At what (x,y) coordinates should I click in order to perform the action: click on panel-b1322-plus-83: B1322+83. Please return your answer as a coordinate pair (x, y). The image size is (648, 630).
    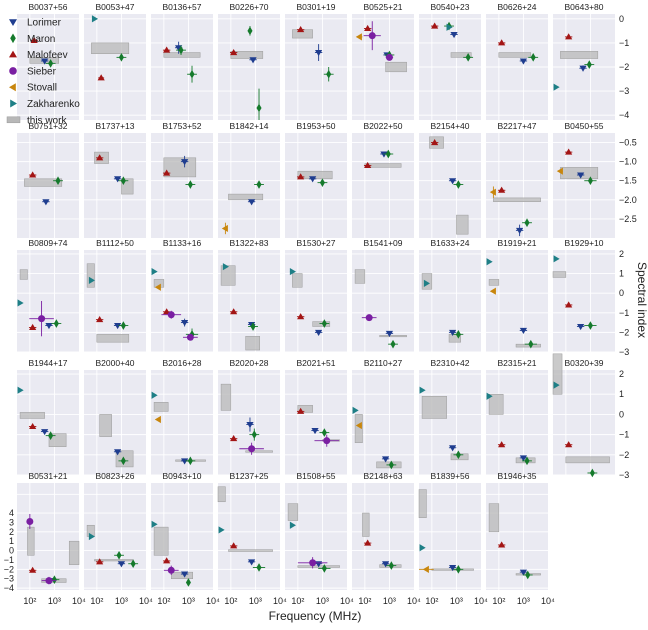
    Looking at the image, I should click on (249, 295).